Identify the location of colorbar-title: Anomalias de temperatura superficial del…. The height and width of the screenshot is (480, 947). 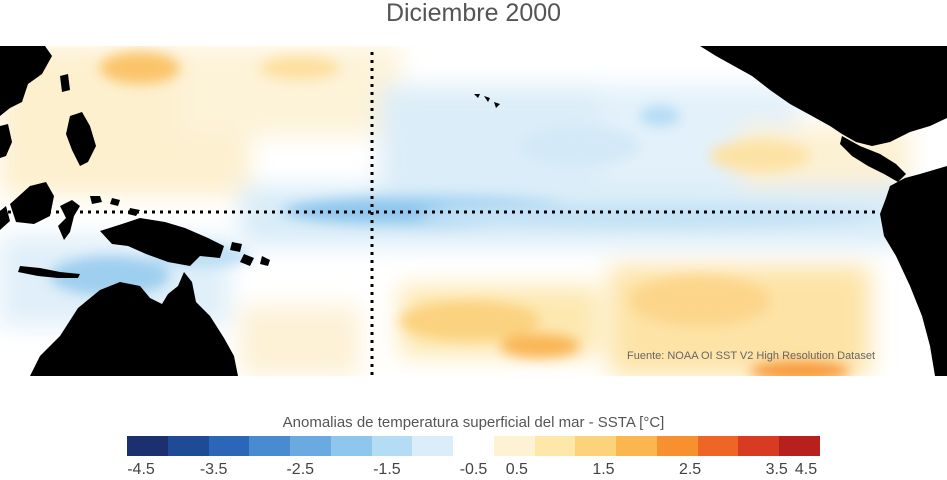
(473, 422).